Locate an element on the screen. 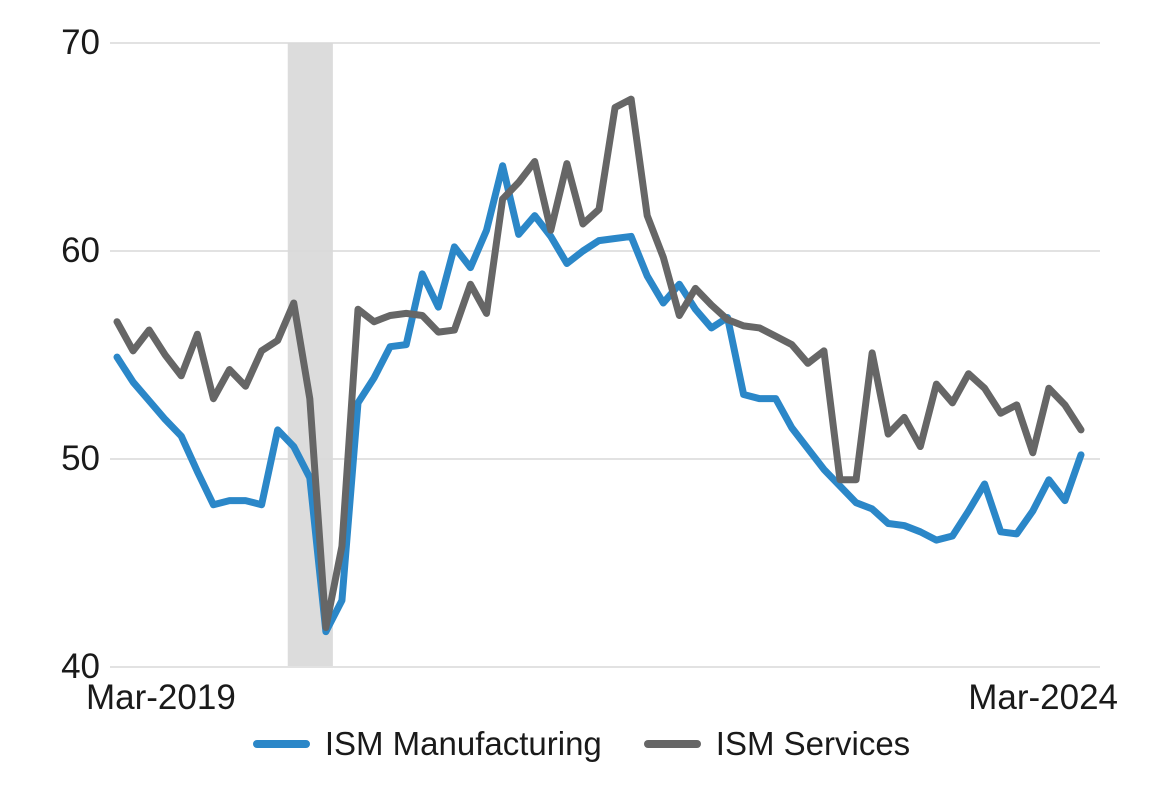  y-tick-label: 50 is located at coordinates (80, 458).